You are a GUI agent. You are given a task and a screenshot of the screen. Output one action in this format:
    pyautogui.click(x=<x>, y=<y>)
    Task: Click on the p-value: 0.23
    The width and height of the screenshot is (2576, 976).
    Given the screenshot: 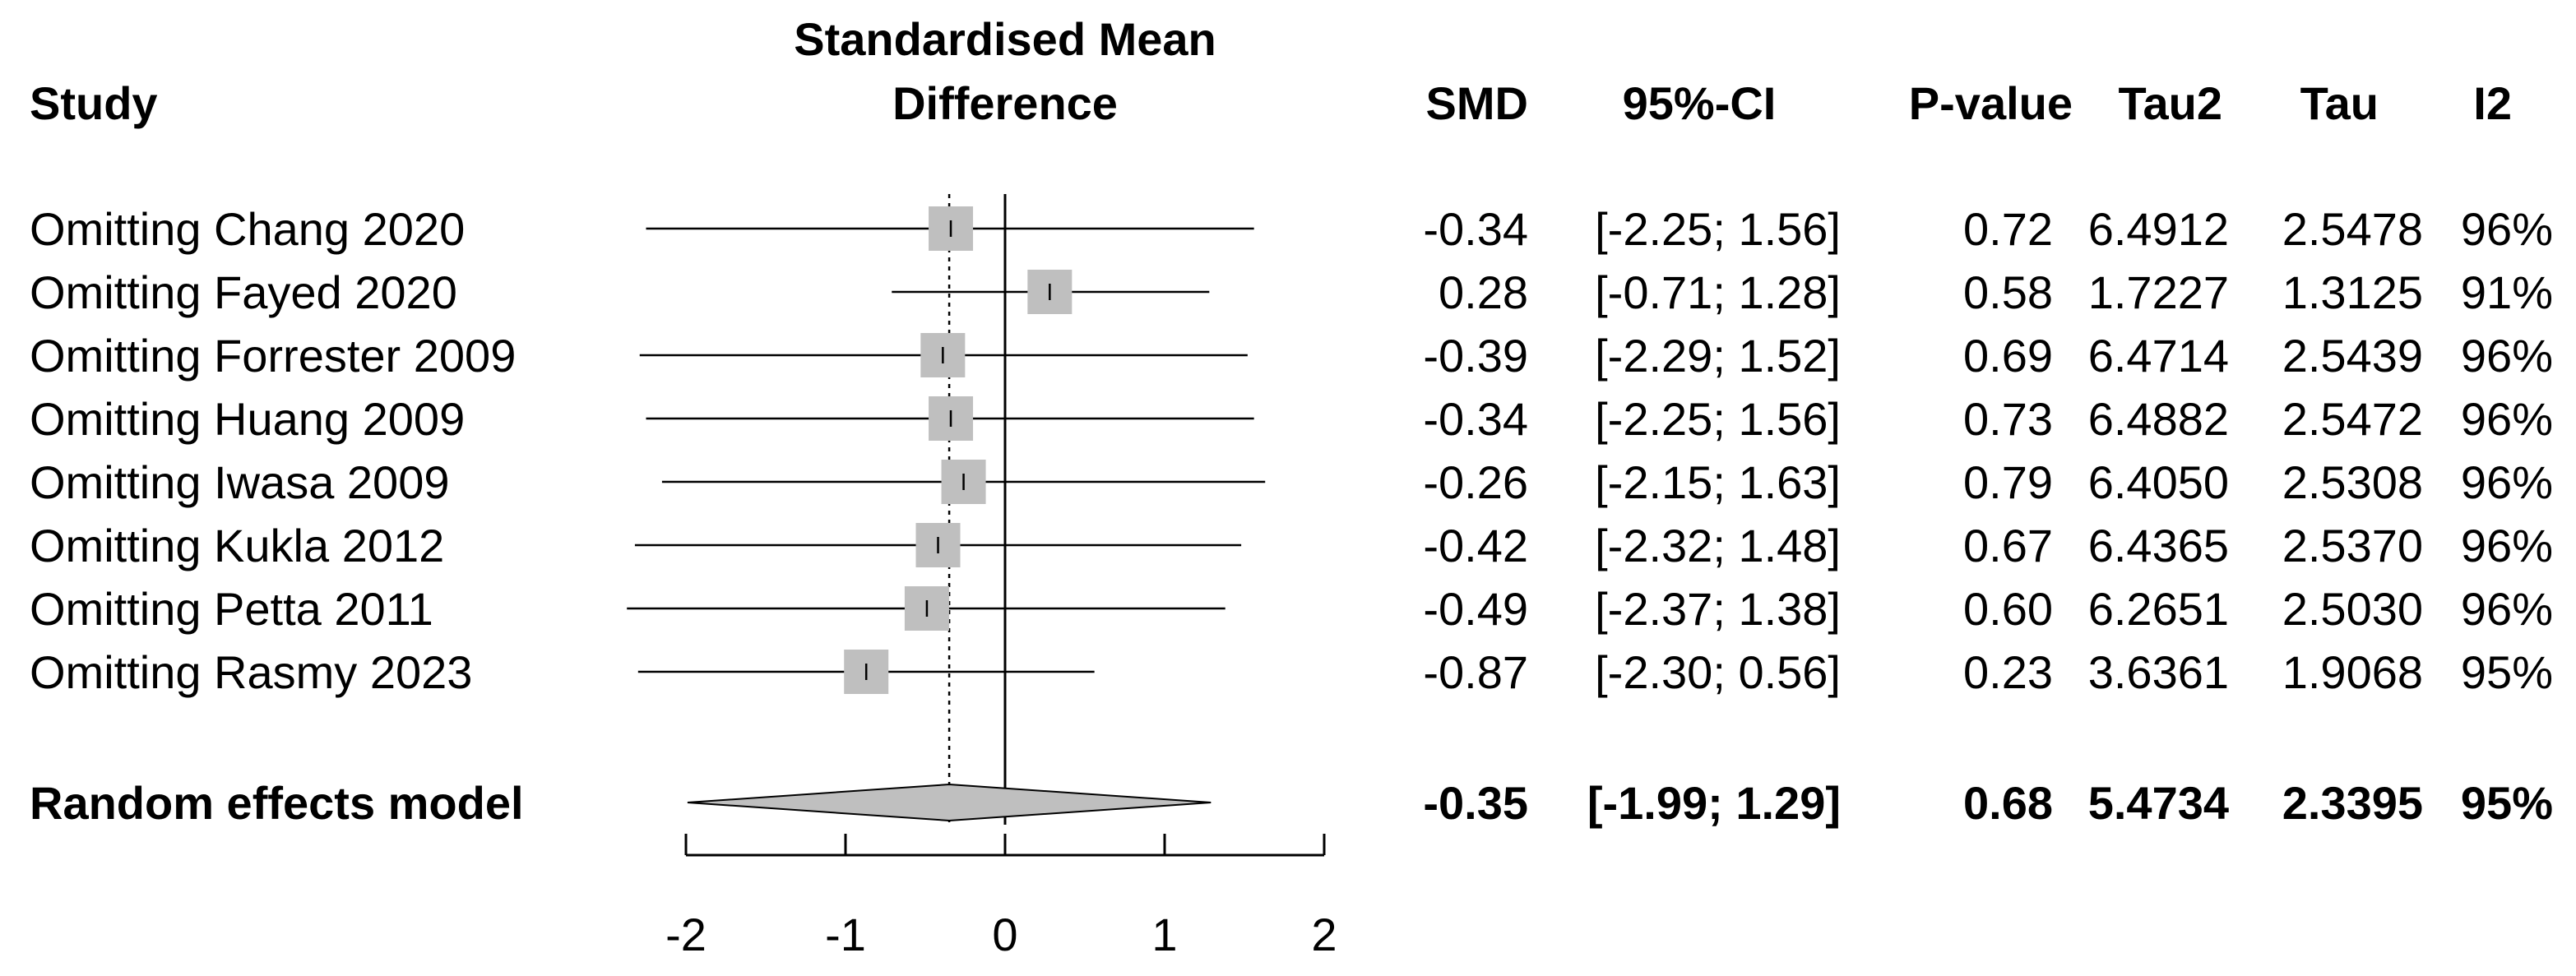 What is the action you would take?
    pyautogui.click(x=2008, y=672)
    